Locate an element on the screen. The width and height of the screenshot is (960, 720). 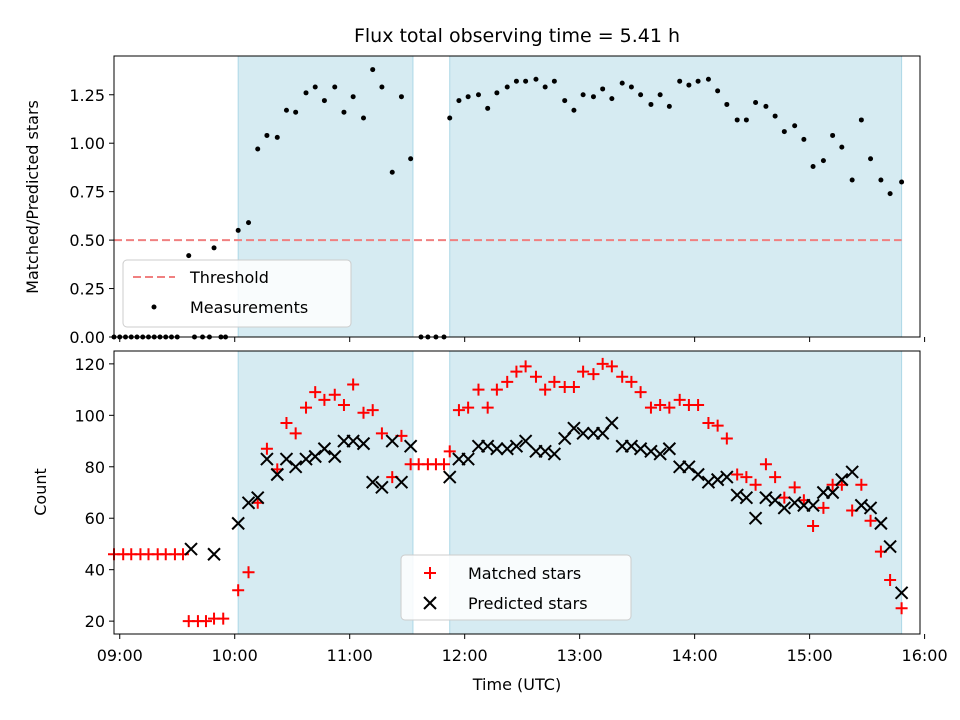
y-tick-label: 0.25 is located at coordinates (87, 289).